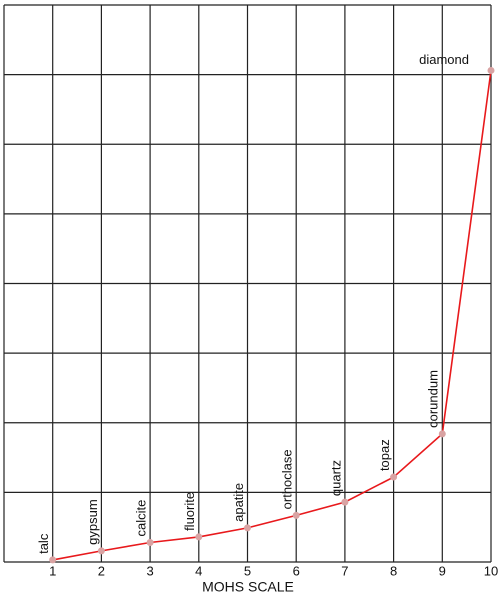 The height and width of the screenshot is (601, 500). What do you see at coordinates (52, 570) in the screenshot?
I see `x-tick-label: 1` at bounding box center [52, 570].